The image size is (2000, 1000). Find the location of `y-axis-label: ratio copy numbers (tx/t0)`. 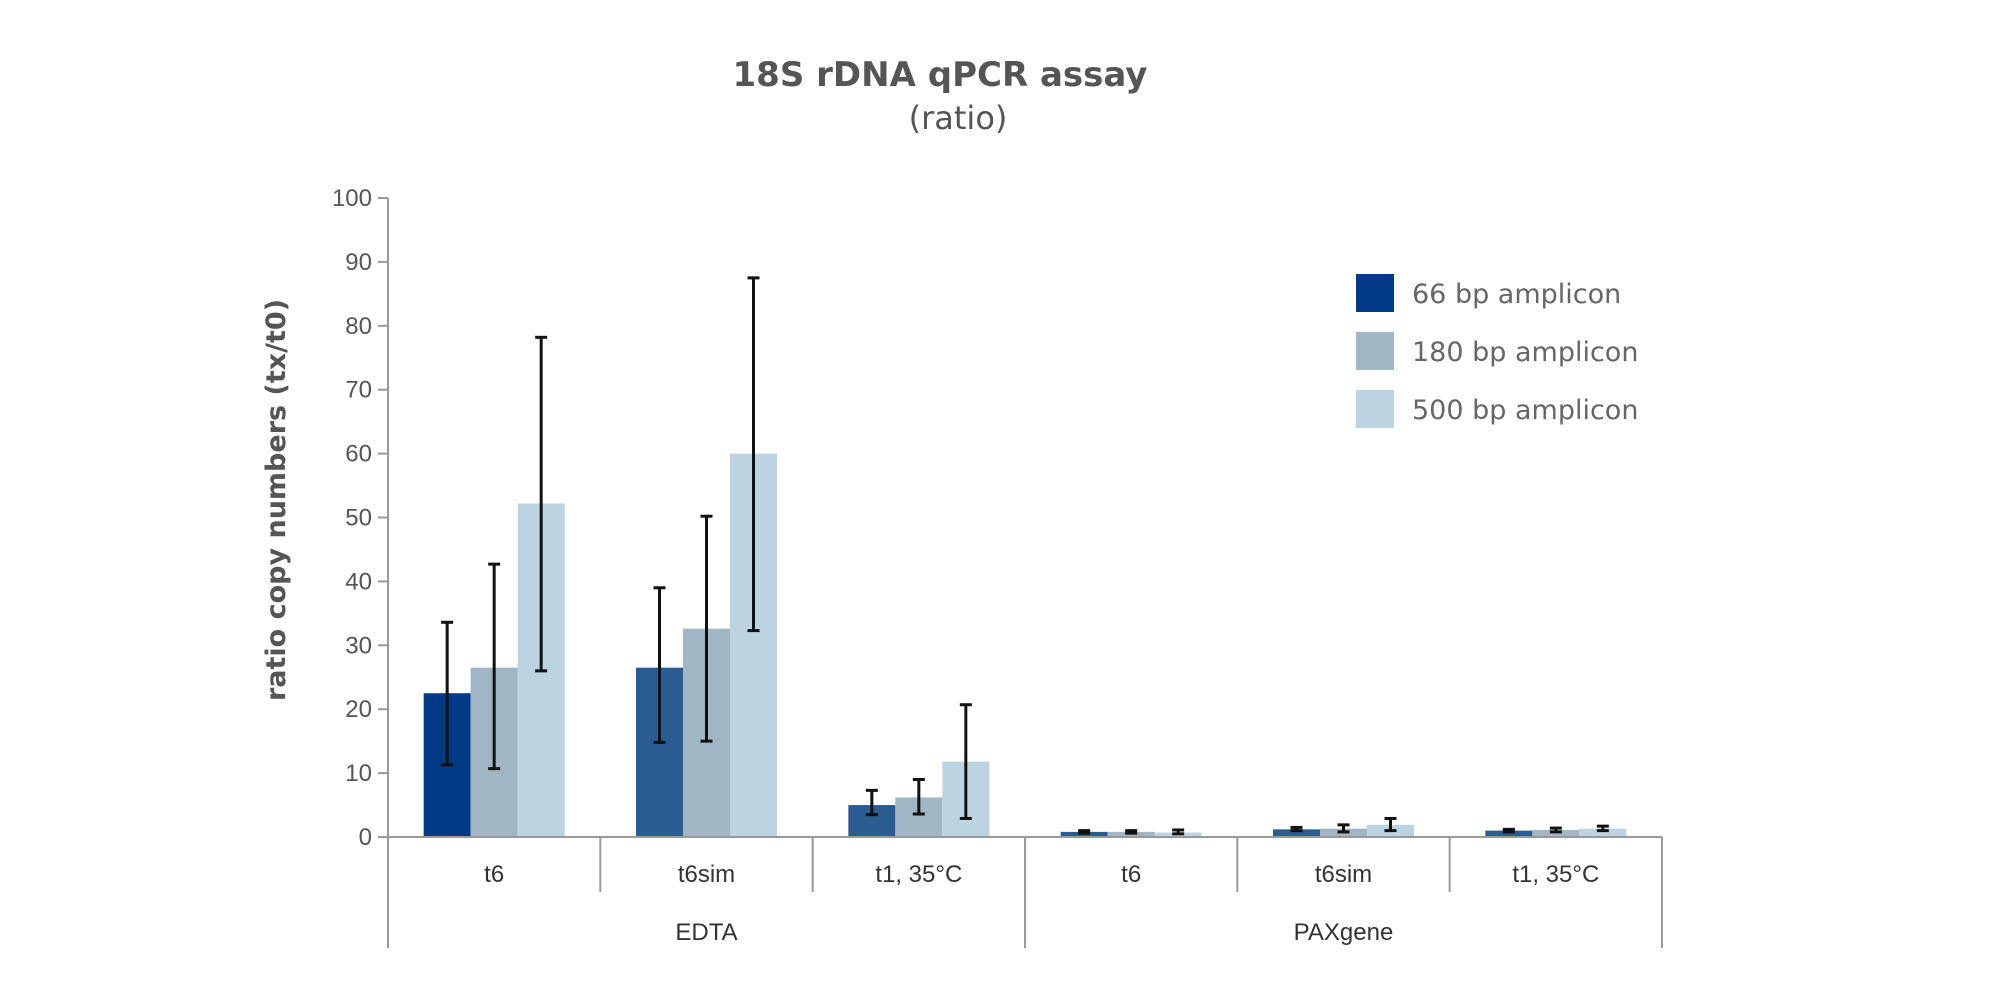

y-axis-label: ratio copy numbers (tx/t0) is located at coordinates (276, 500).